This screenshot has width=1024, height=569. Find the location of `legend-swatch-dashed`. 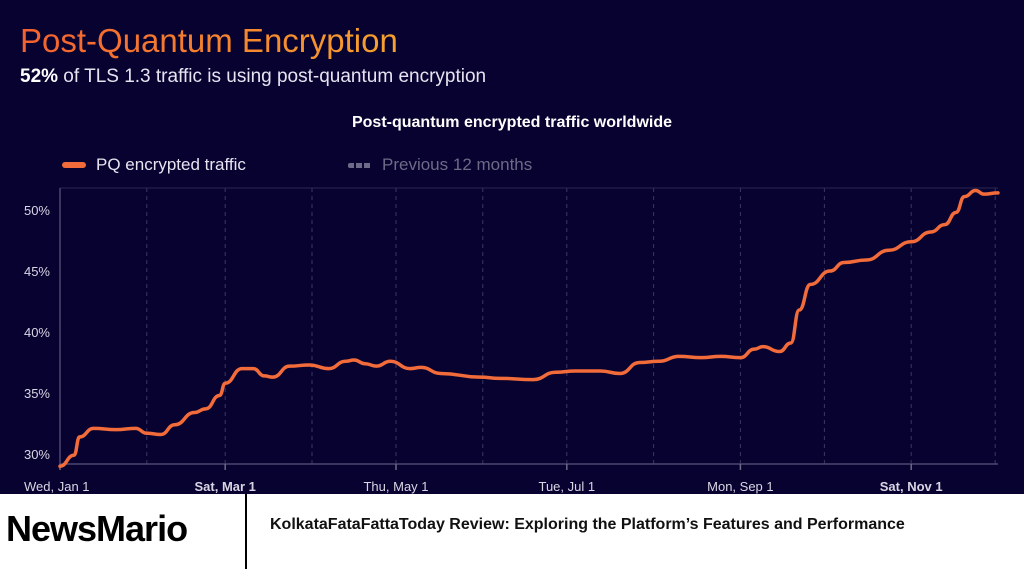

legend-swatch-dashed is located at coordinates (360, 165).